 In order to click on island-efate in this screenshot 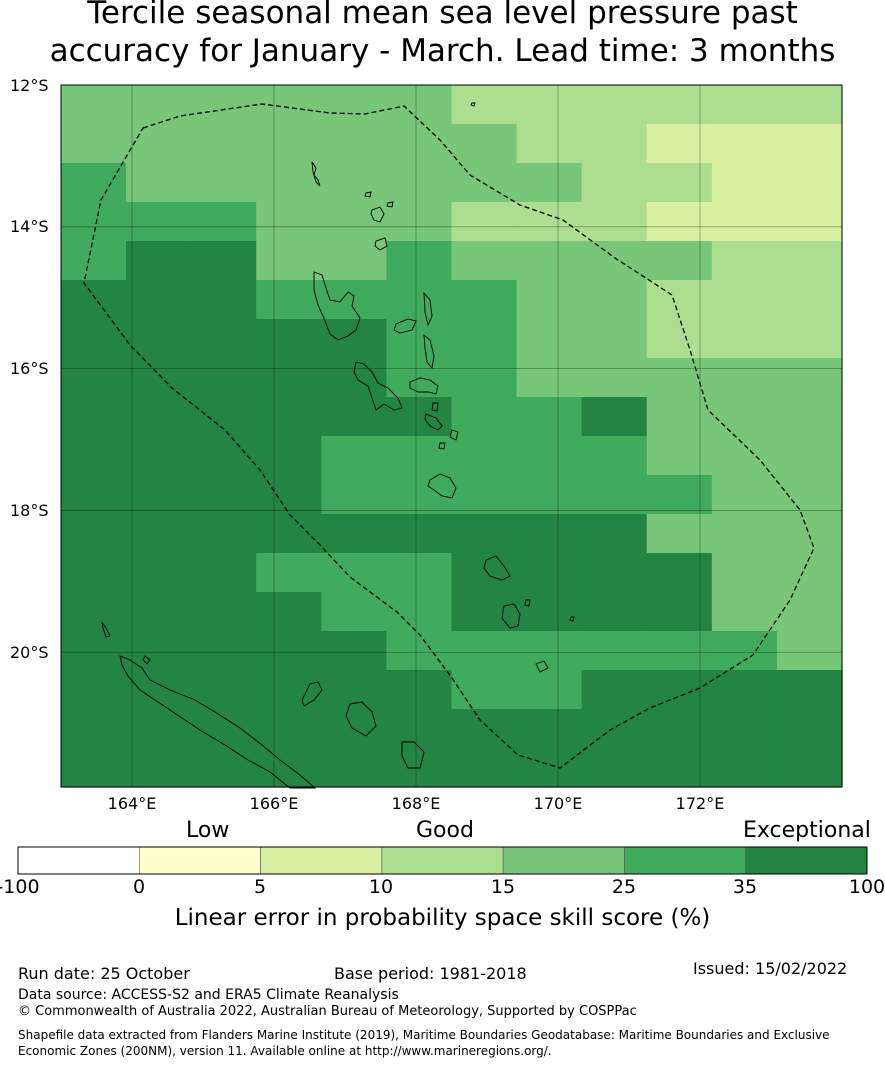, I will do `click(442, 486)`.